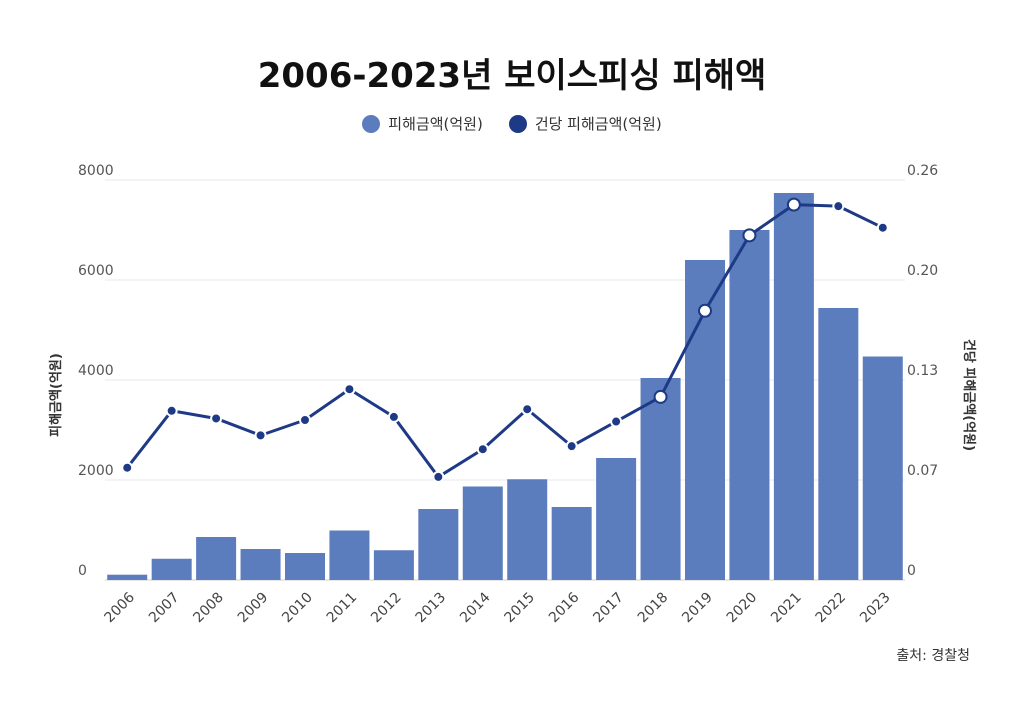 The width and height of the screenshot is (1024, 705). I want to click on legend-line-label: 건당 피해금액(억원), so click(598, 124).